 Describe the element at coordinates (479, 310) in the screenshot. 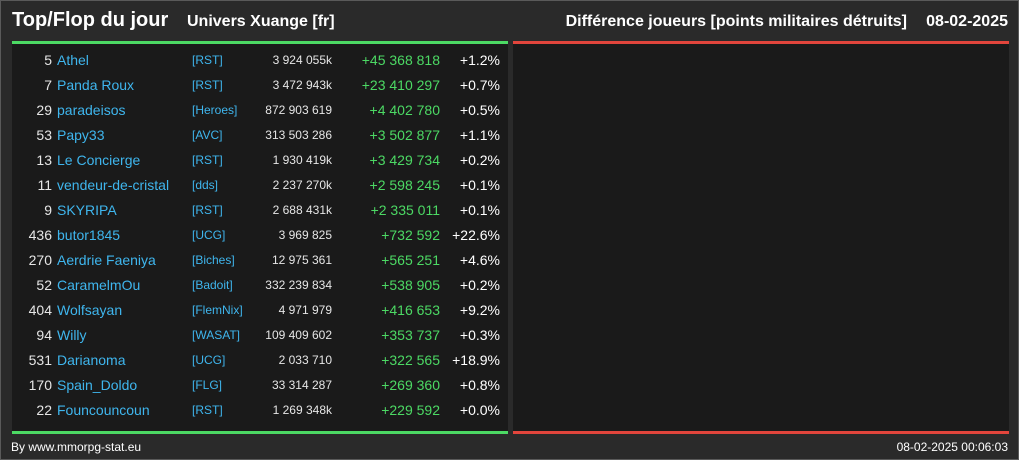

I see `percent-change: +9.2%` at that location.